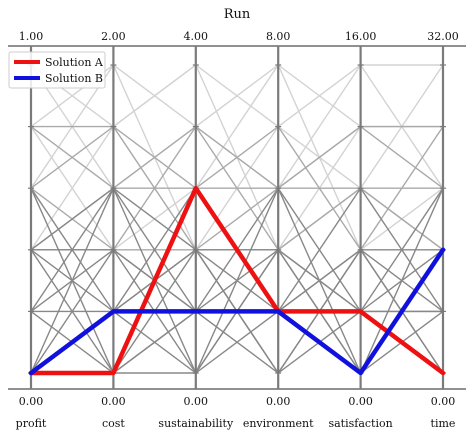 The width and height of the screenshot is (474, 440). What do you see at coordinates (57, 70) in the screenshot?
I see `legend: Solution A Solution B` at bounding box center [57, 70].